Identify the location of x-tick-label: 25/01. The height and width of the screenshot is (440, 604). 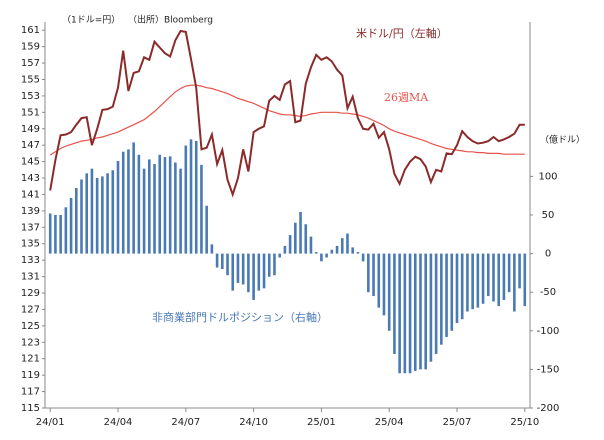
(321, 422).